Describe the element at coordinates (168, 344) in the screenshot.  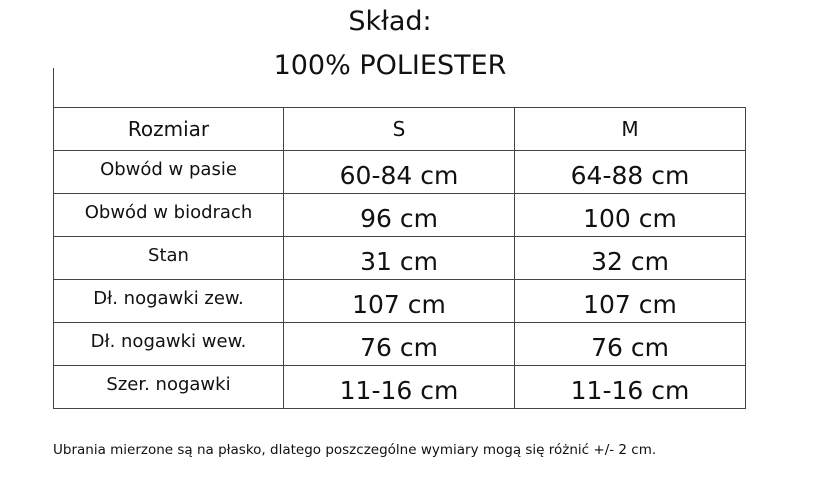
I see `row-label: Dł. nogawki wew.` at that location.